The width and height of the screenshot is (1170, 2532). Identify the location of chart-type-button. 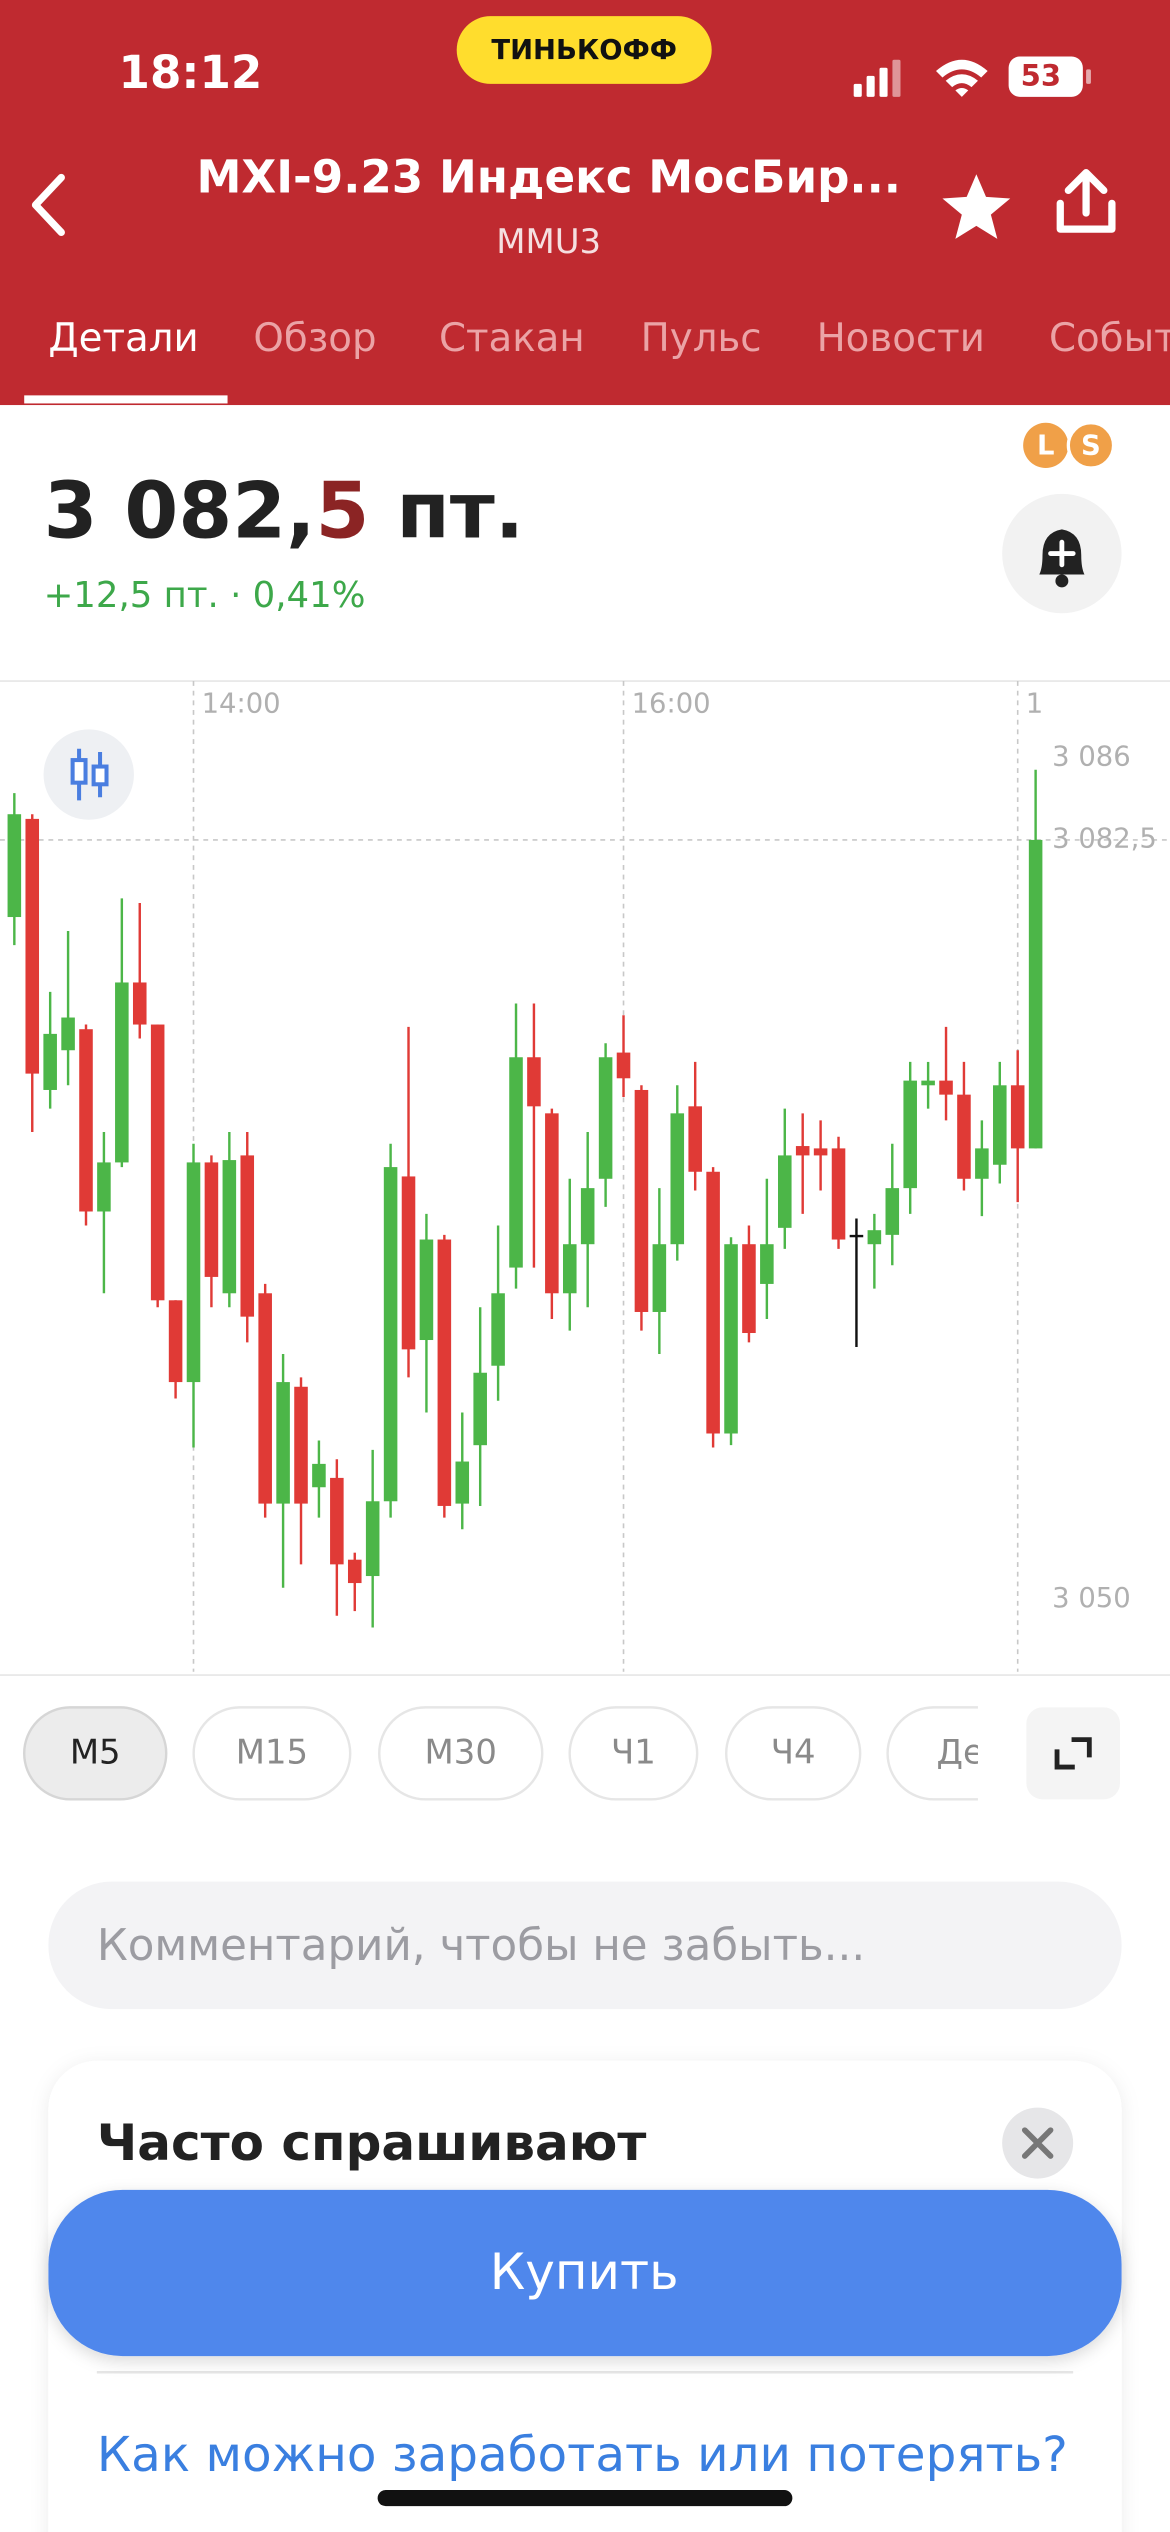
(88, 774).